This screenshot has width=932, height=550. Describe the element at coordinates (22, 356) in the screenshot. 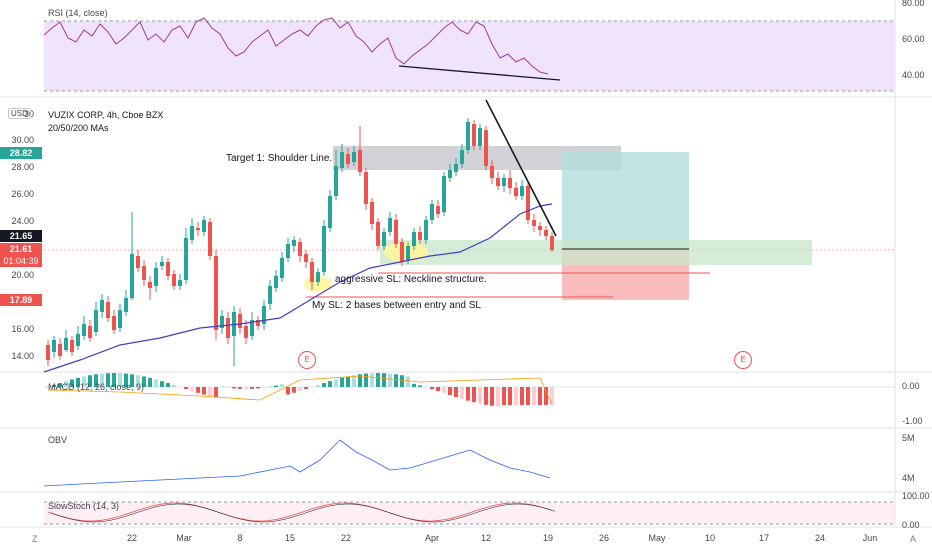

I see `price-axis-tick: 14.00` at that location.